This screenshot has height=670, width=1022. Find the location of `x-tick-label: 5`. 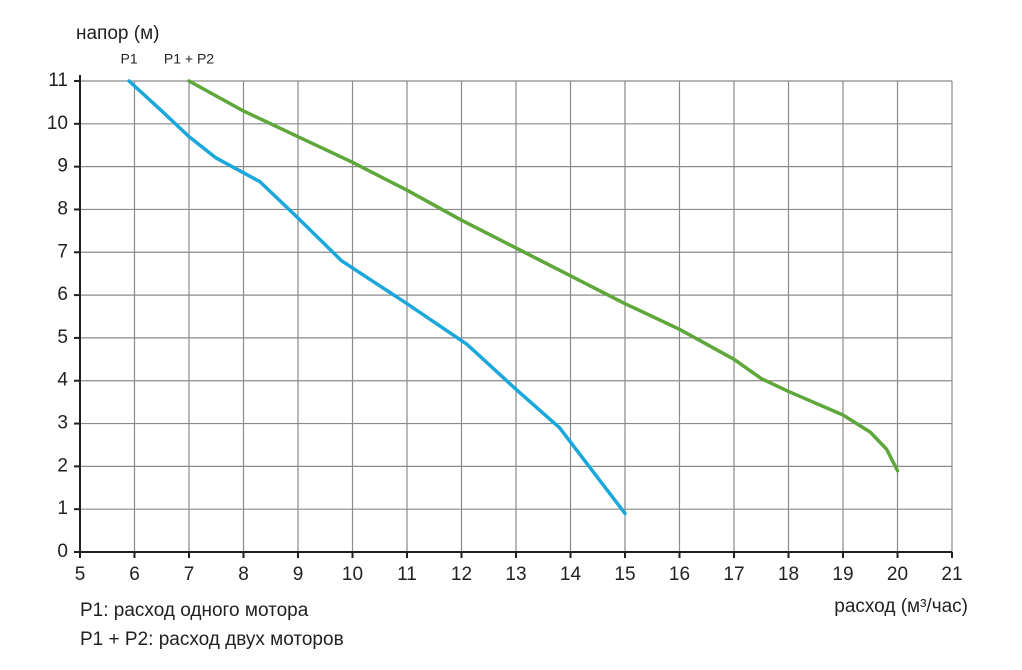

x-tick-label: 5 is located at coordinates (80, 574).